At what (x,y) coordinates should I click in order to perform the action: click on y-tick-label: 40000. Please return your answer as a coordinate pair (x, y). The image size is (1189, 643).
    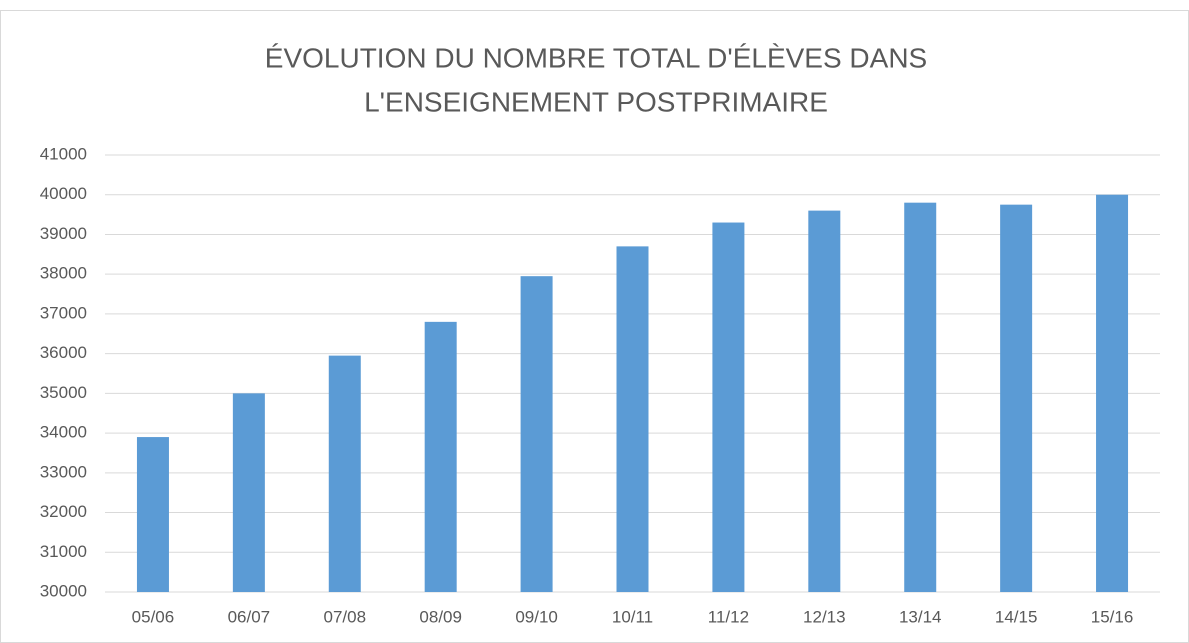
    Looking at the image, I should click on (63, 193).